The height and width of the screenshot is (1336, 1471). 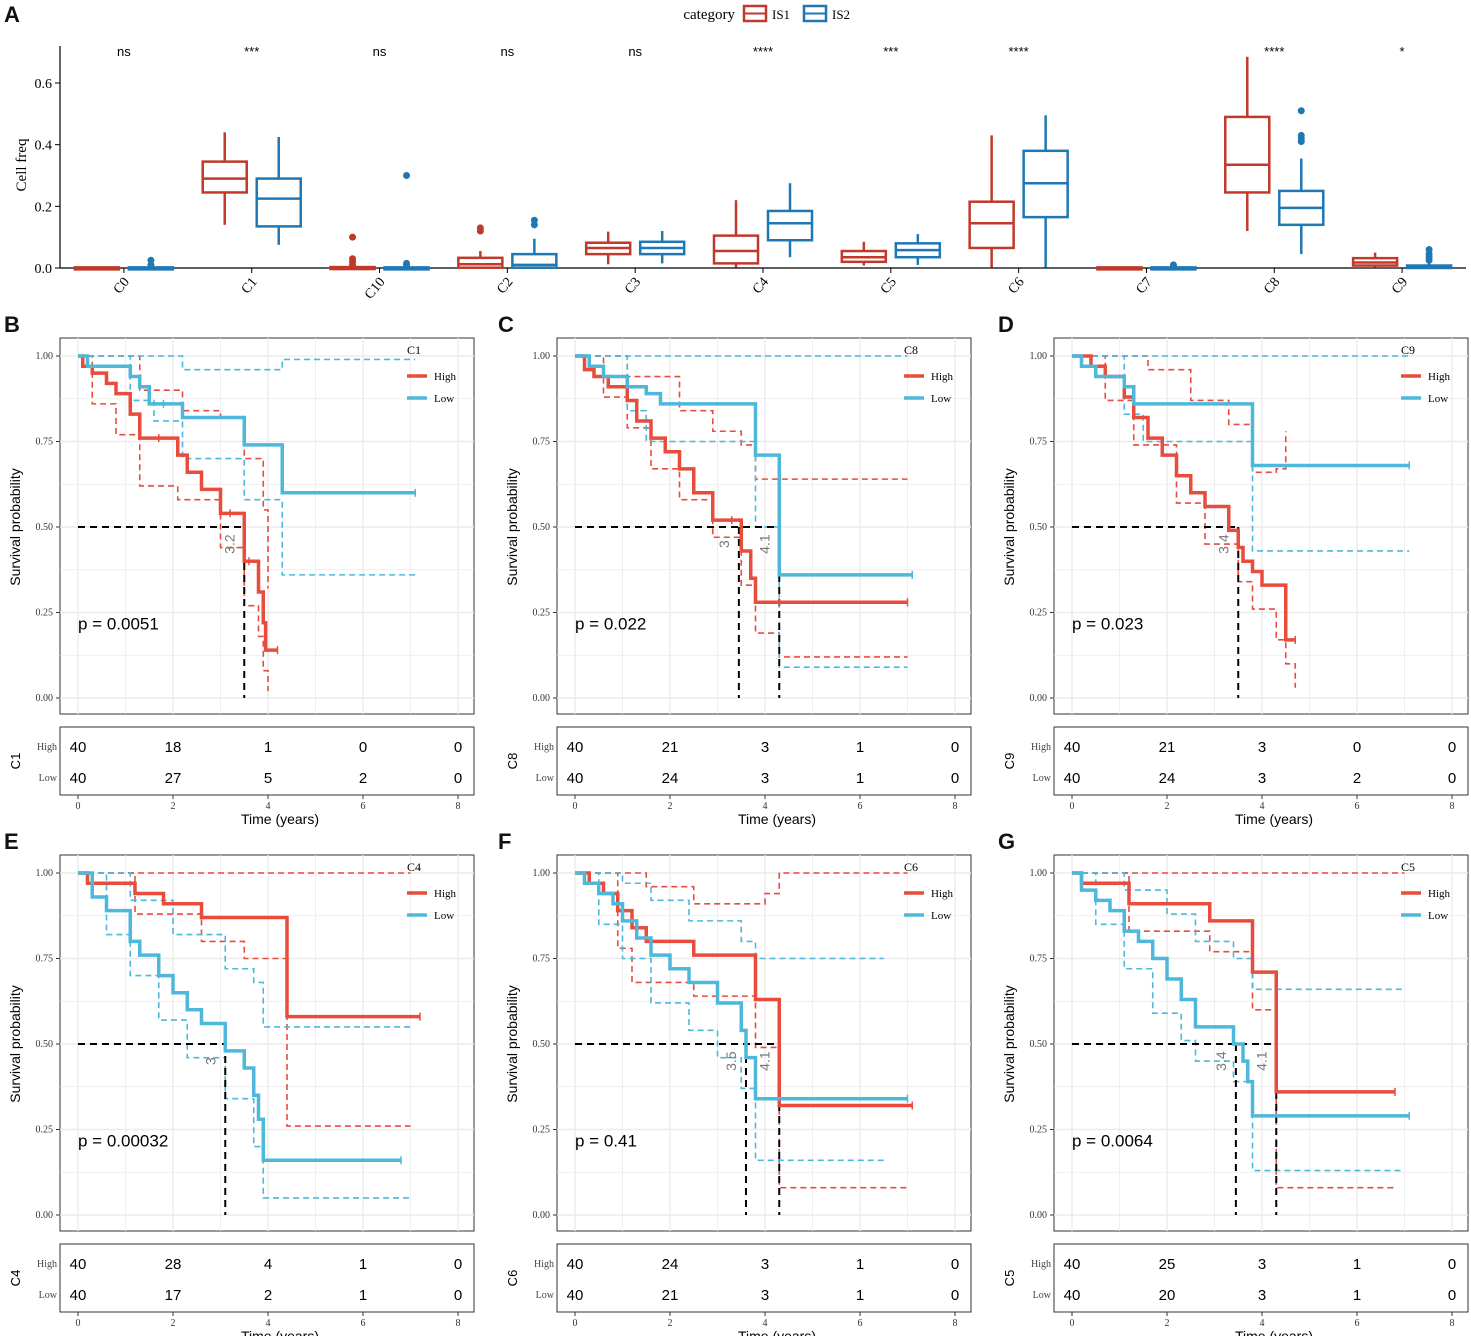 What do you see at coordinates (860, 1295) in the screenshot?
I see `risk-cell-low: 1` at bounding box center [860, 1295].